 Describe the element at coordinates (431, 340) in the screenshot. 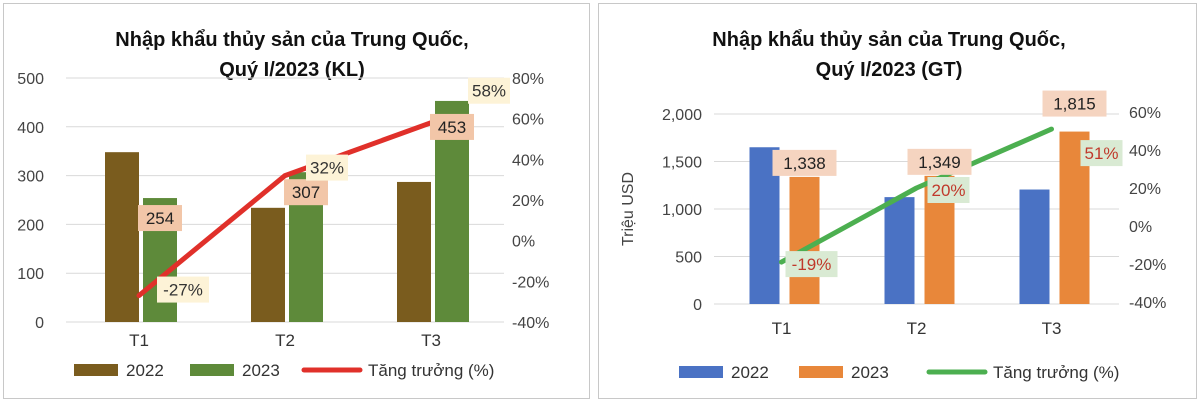

I see `chart1-x-tick-label: T3` at that location.